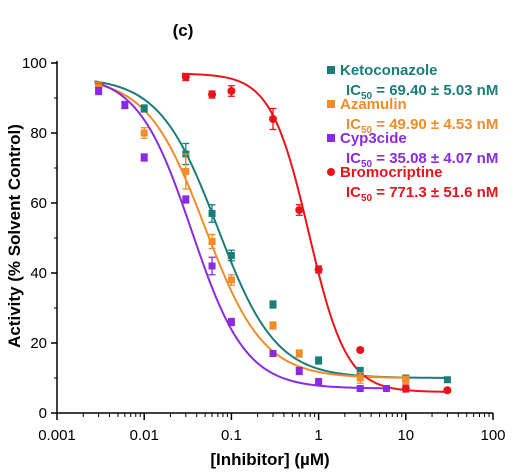  I want to click on y-tick-label: 0, so click(43, 413).